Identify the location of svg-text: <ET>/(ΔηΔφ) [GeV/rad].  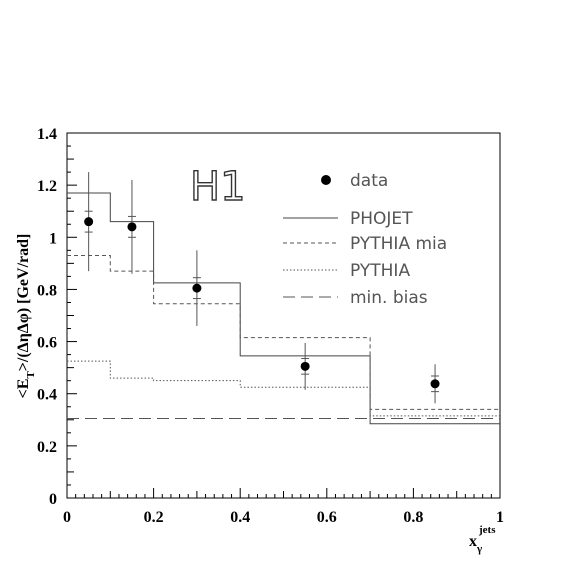
(26, 316).